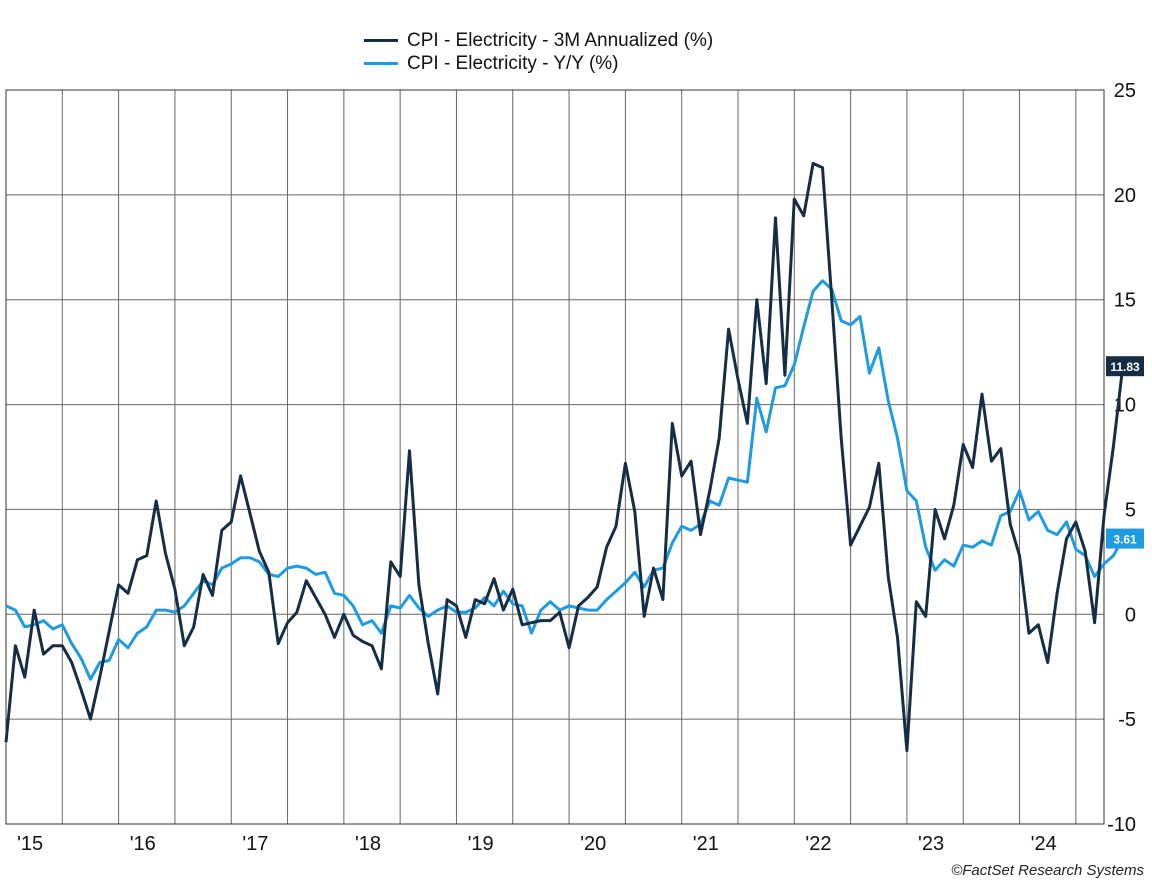 This screenshot has width=1152, height=886. I want to click on value-label-text: 3.61, so click(1125, 540).